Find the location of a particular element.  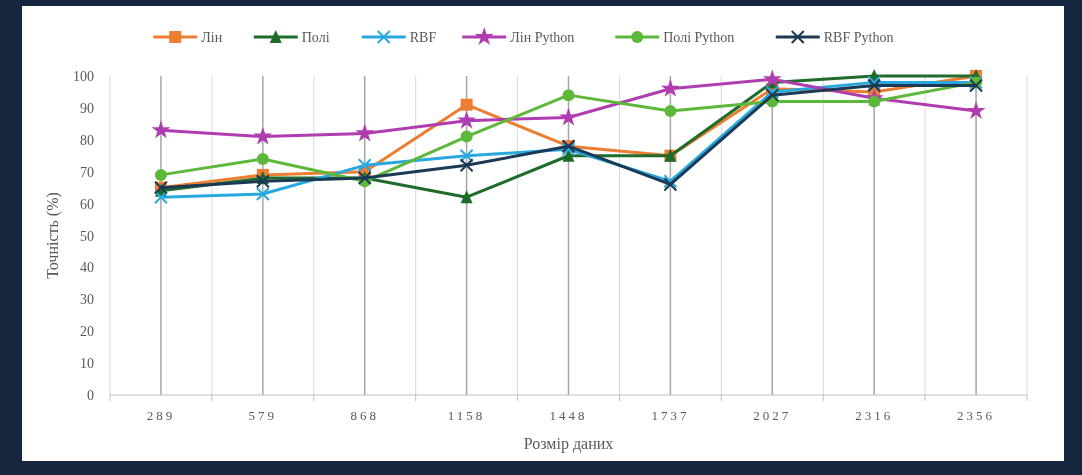

x-tick-label: 1158 is located at coordinates (466, 415).